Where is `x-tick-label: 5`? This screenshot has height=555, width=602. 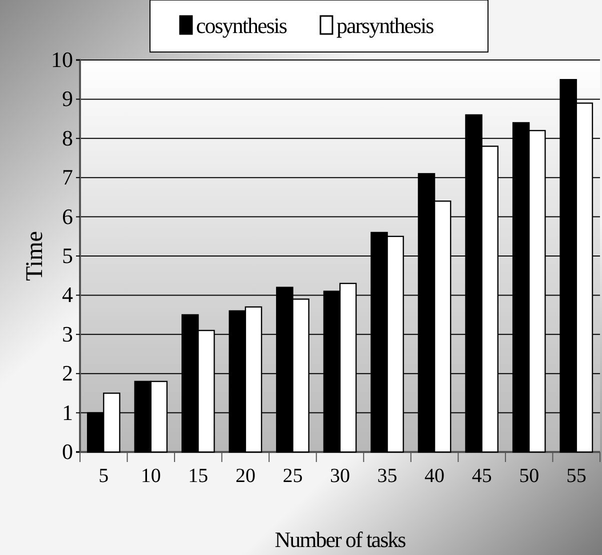 x-tick-label: 5 is located at coordinates (103, 476).